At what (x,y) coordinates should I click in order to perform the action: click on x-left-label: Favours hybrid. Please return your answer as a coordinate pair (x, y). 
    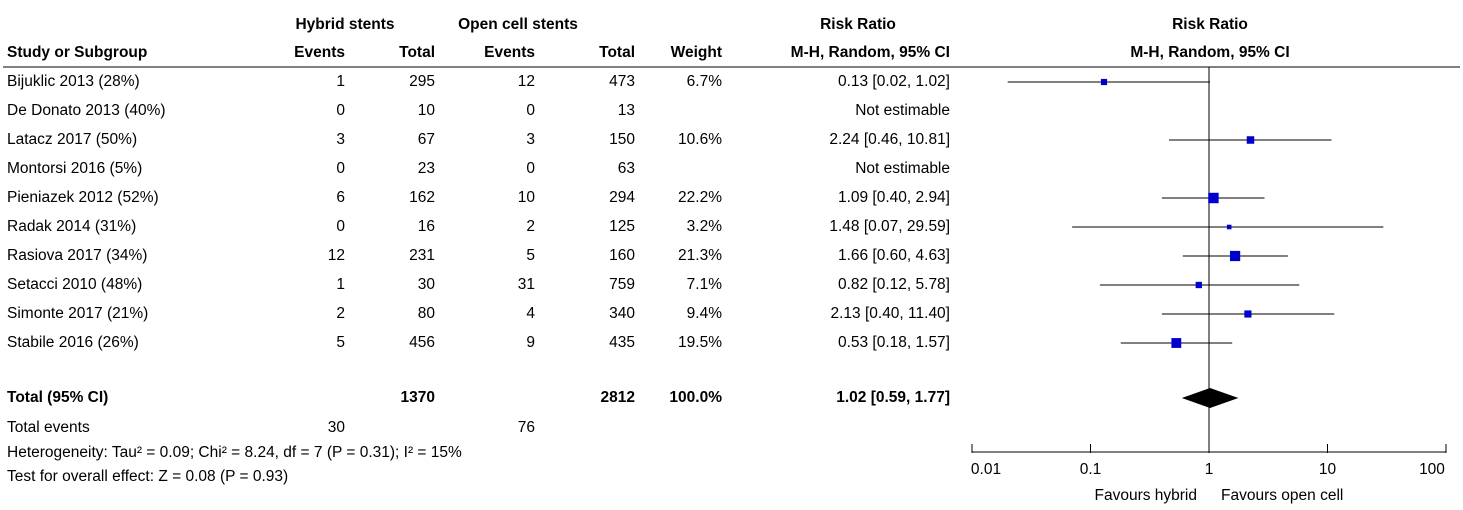
    Looking at the image, I should click on (1145, 495).